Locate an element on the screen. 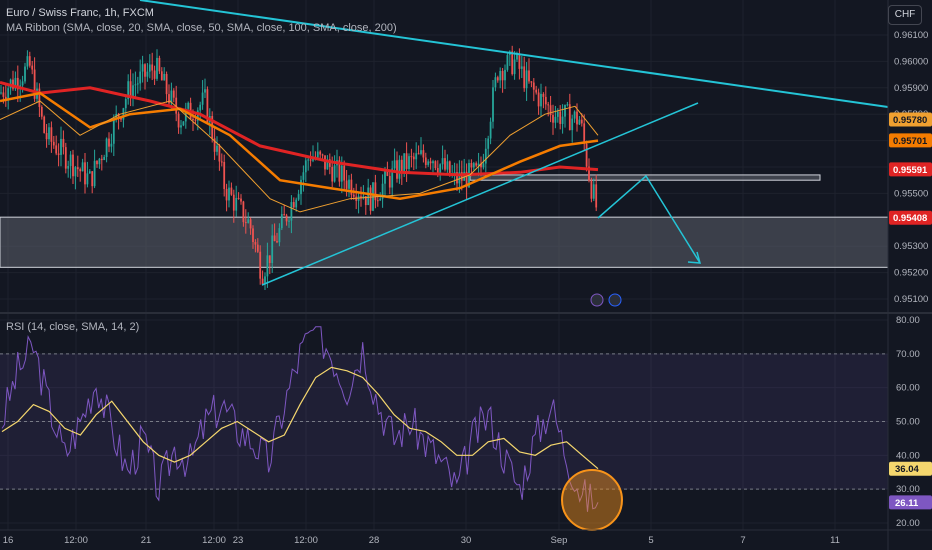 This screenshot has width=932, height=550. time-tick-3: 12:00 is located at coordinates (214, 540).